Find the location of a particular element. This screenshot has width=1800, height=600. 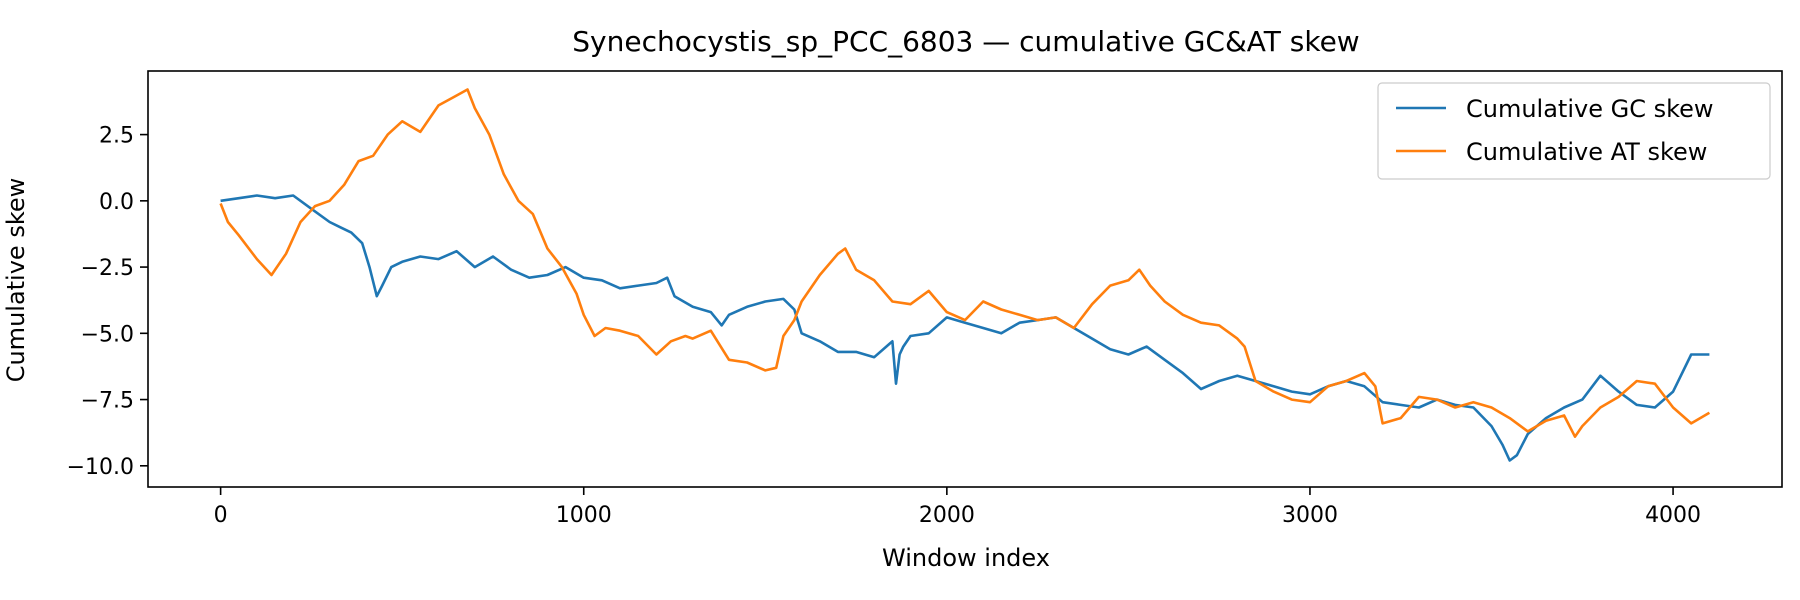

legend: Cumulative GC skew Cumulative AT skew is located at coordinates (1574, 131).